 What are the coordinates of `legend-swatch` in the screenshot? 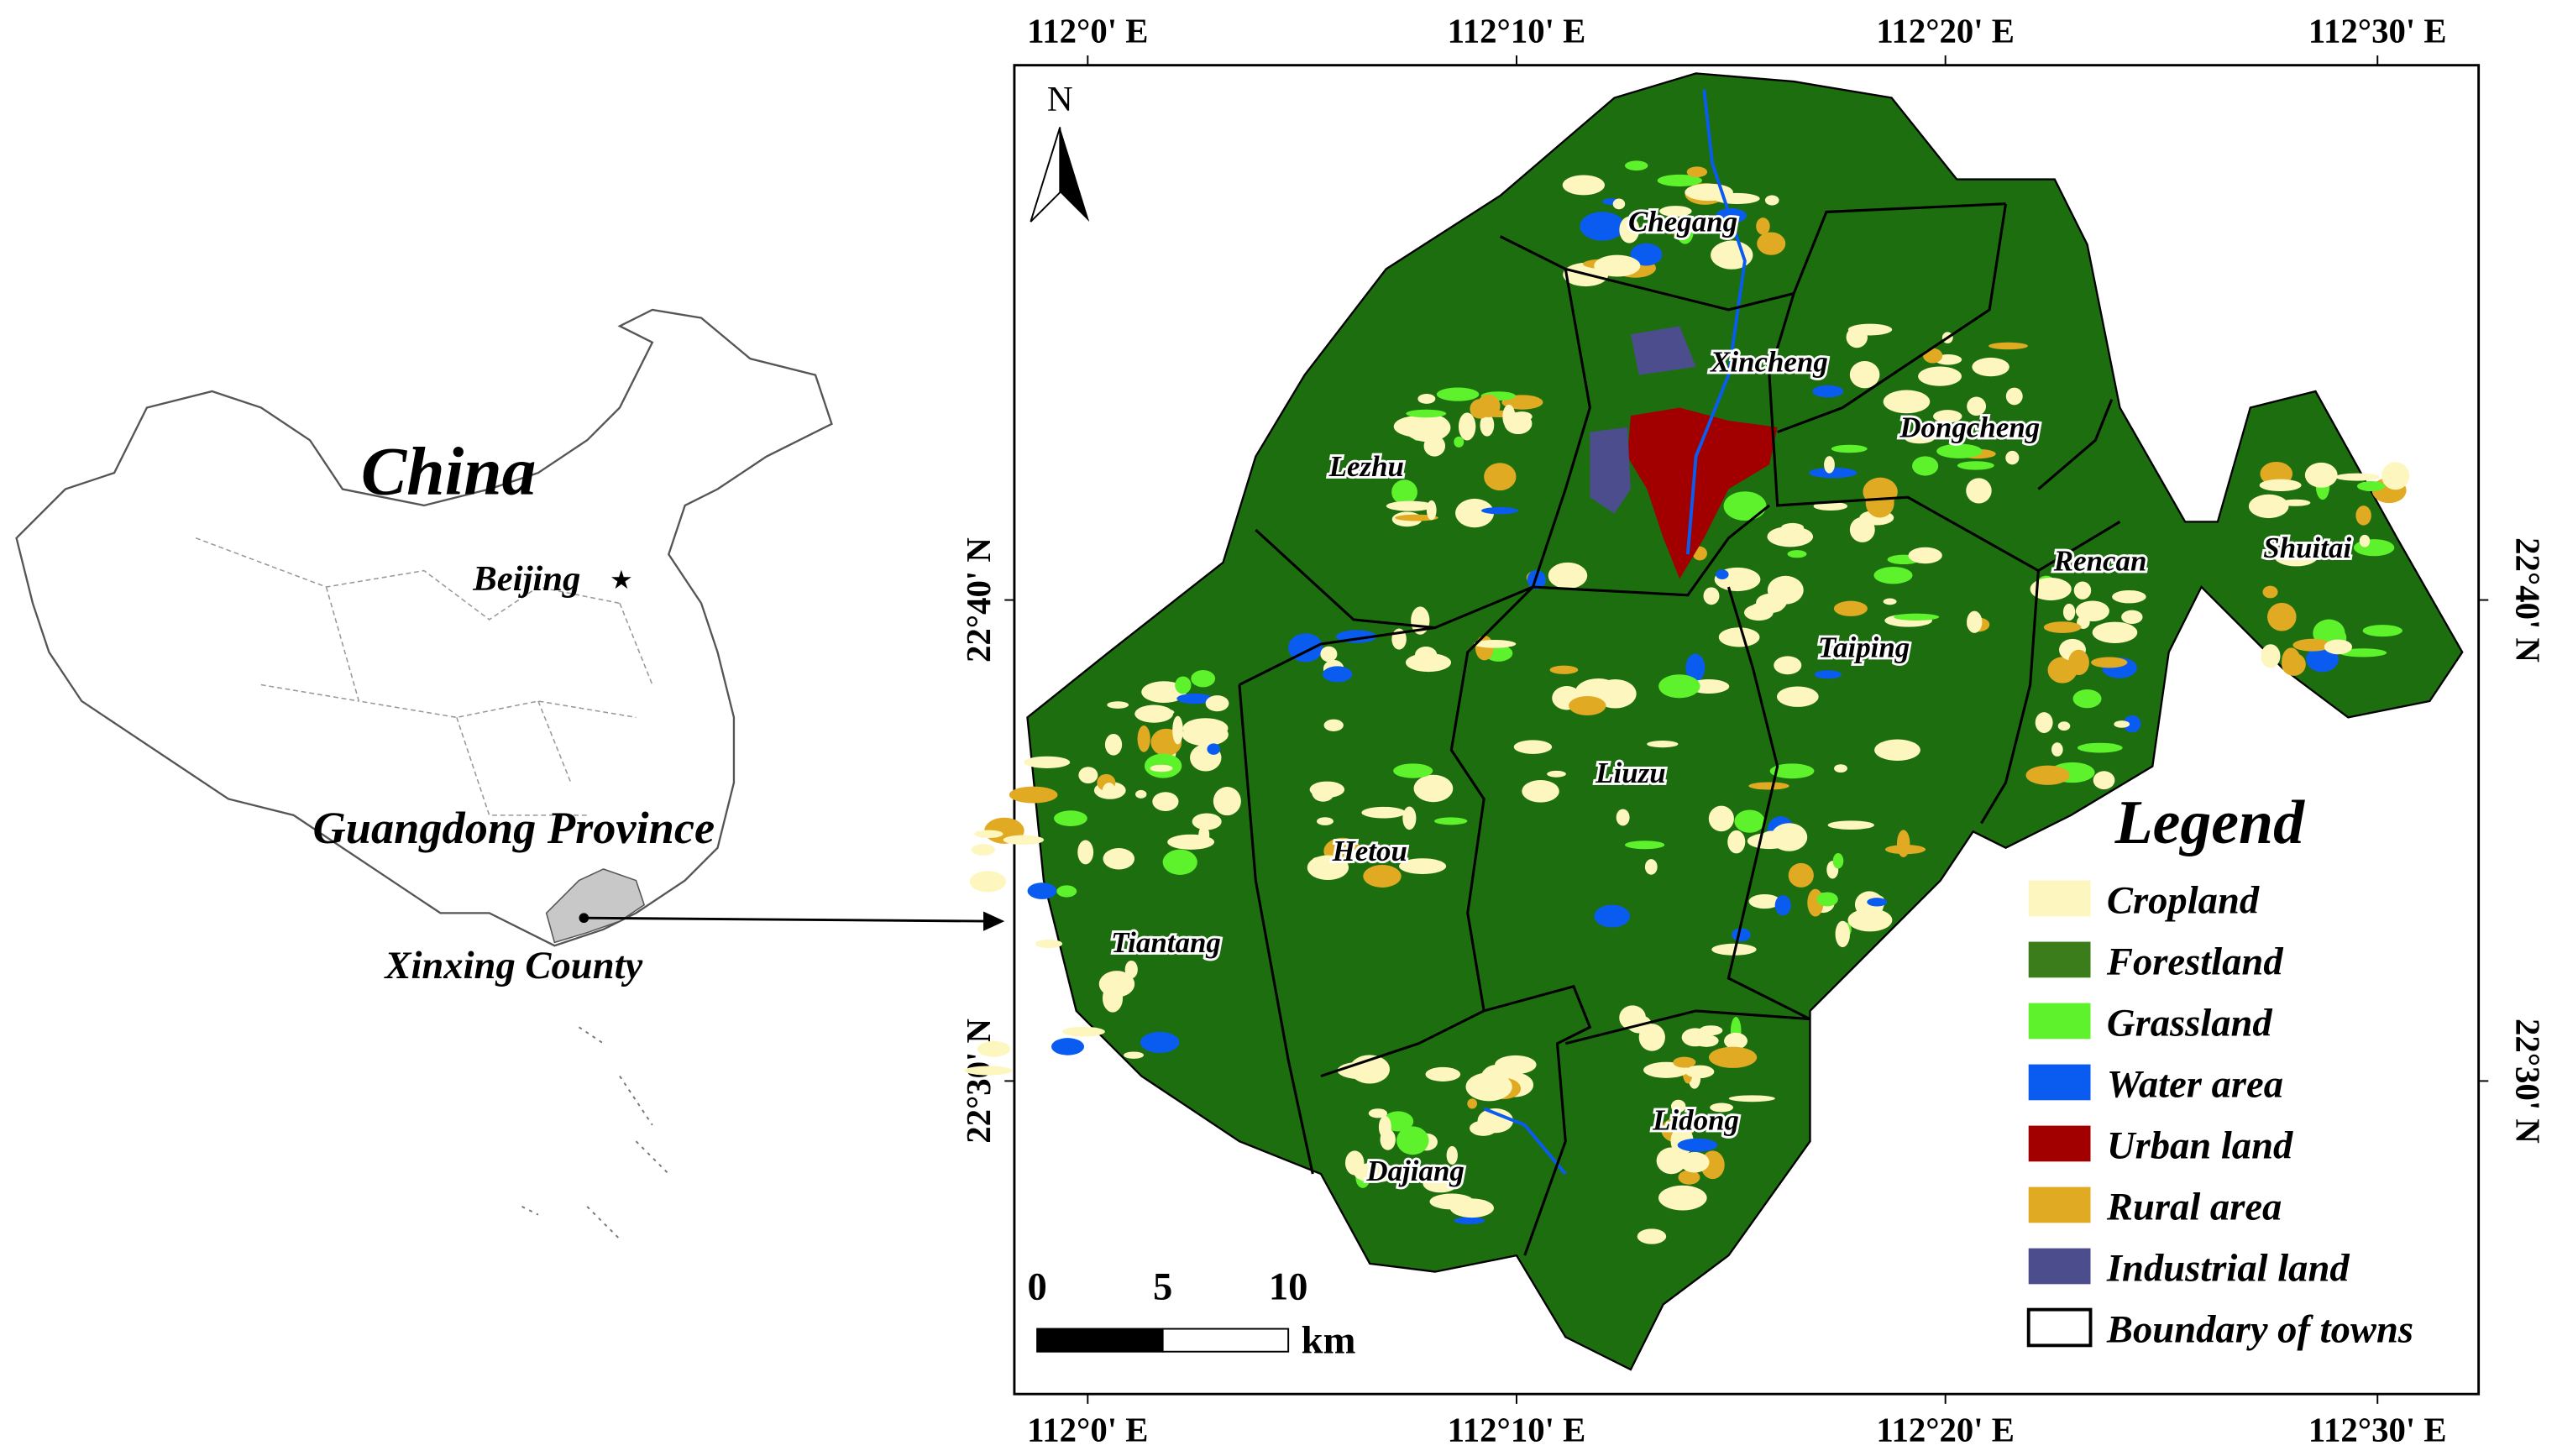 It's located at (2059, 1266).